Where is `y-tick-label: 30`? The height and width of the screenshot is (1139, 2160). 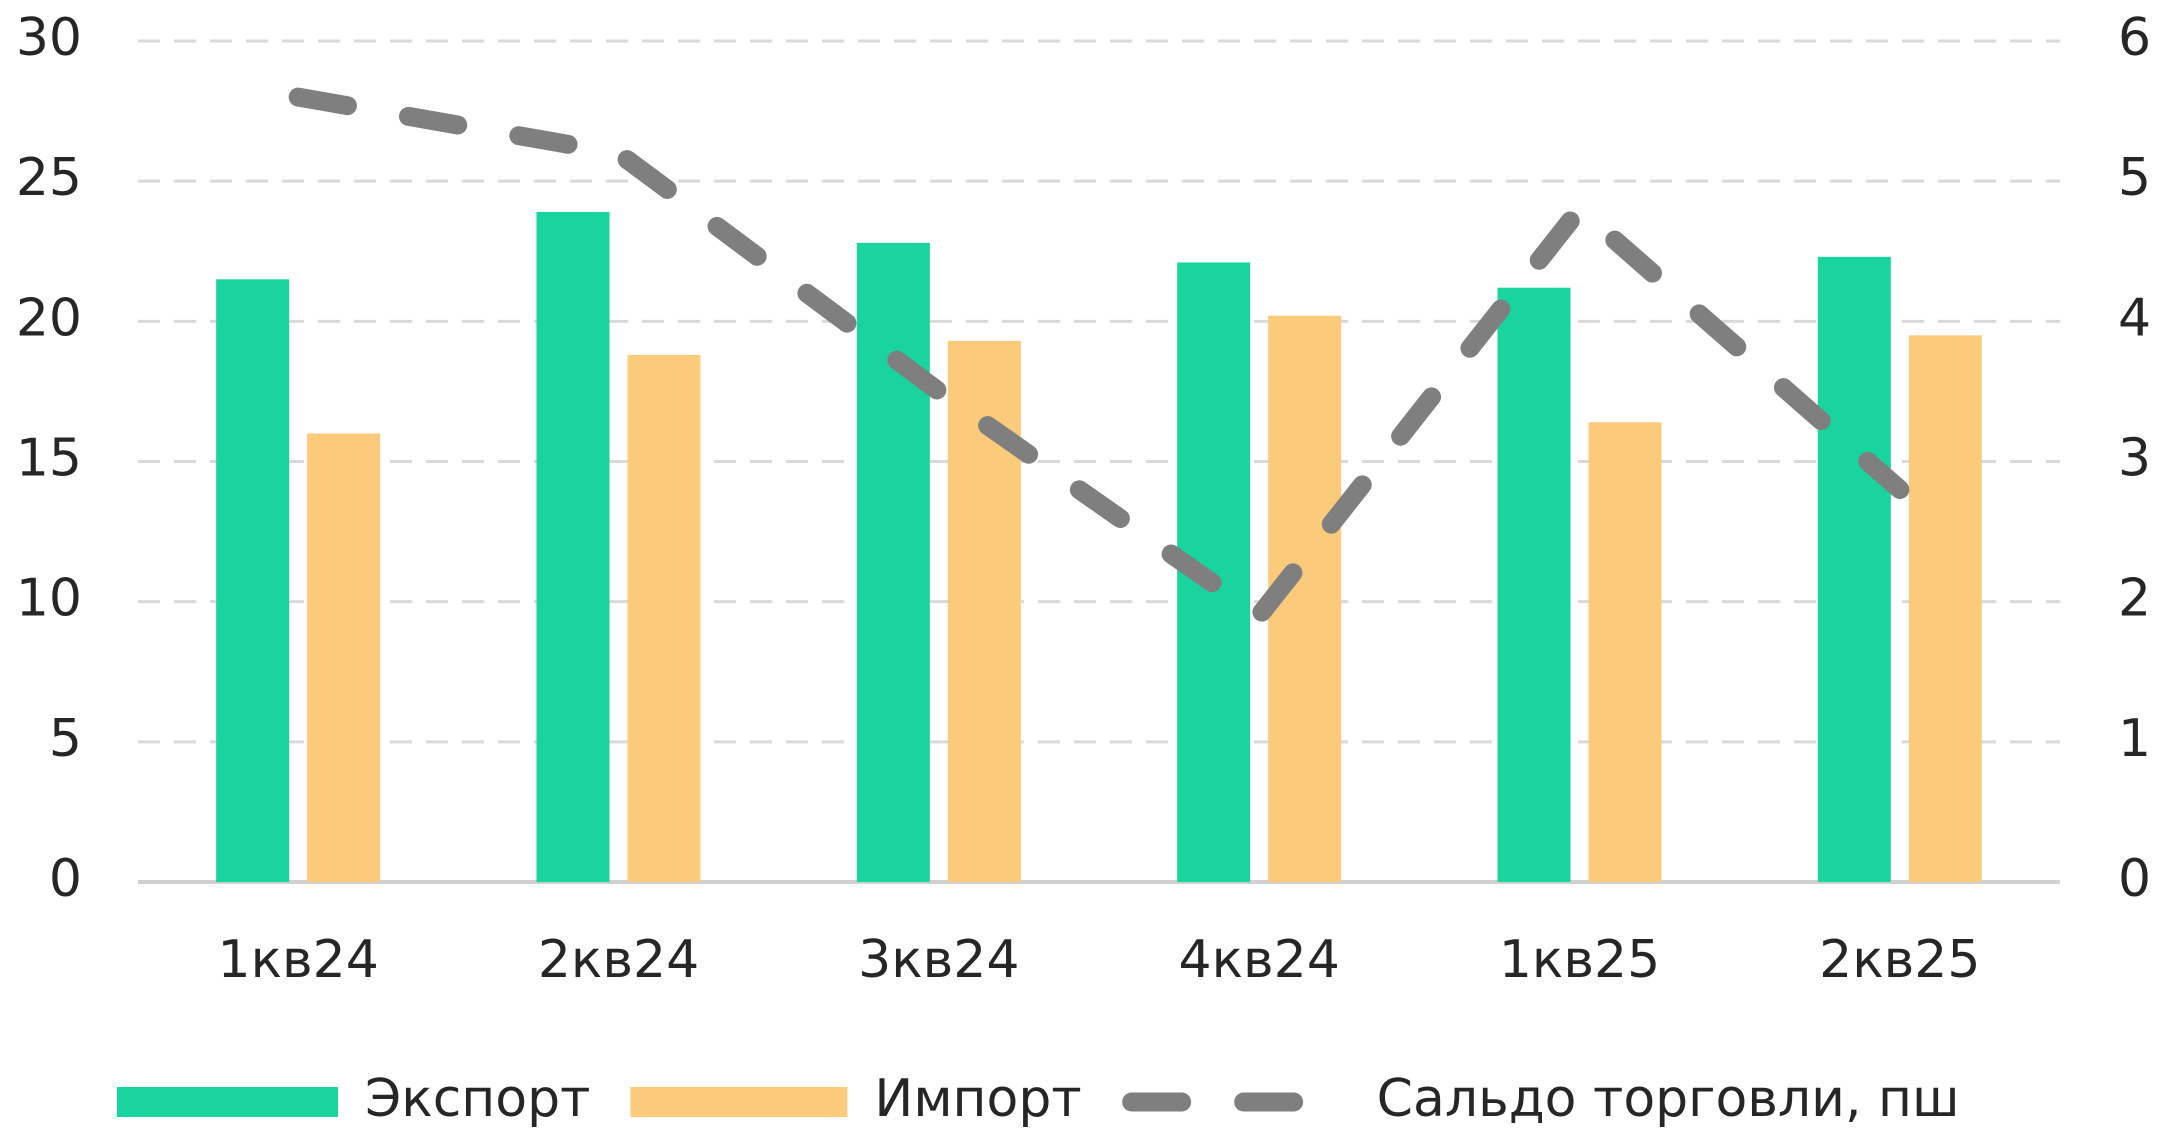
y-tick-label: 30 is located at coordinates (49, 38).